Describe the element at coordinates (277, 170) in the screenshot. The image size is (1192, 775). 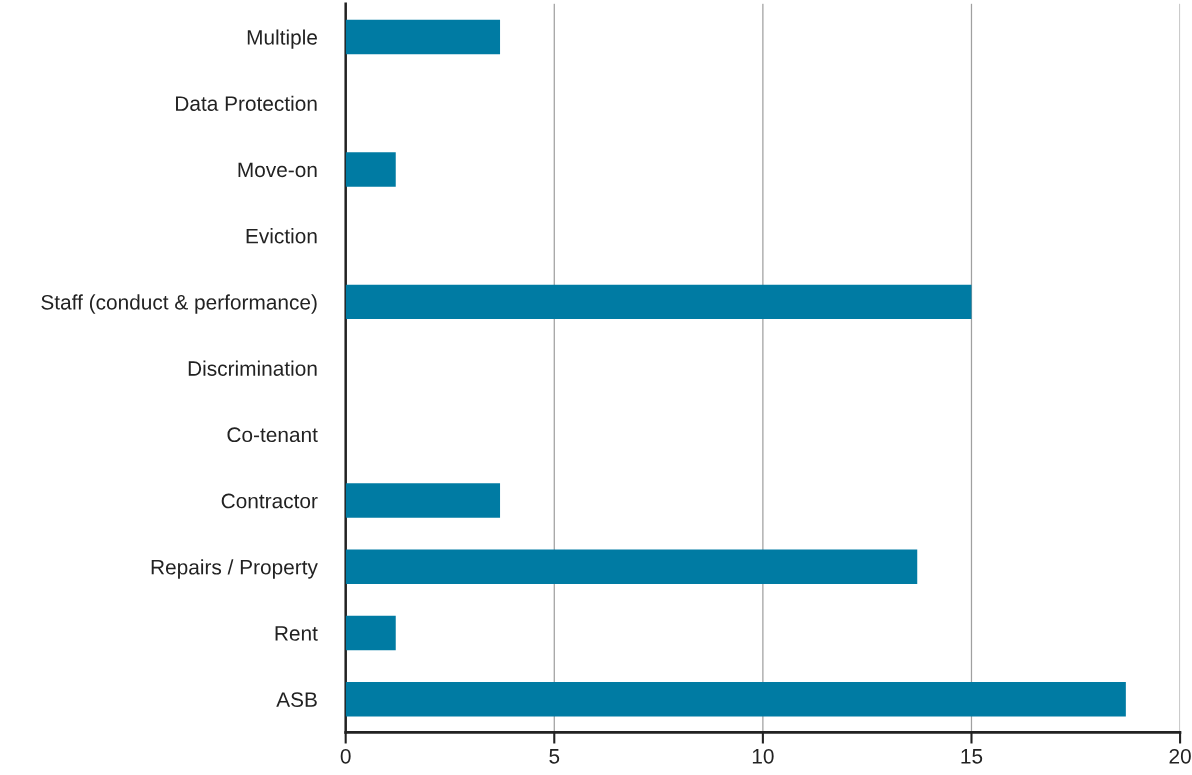
I see `y-tick-label: Move-on` at that location.